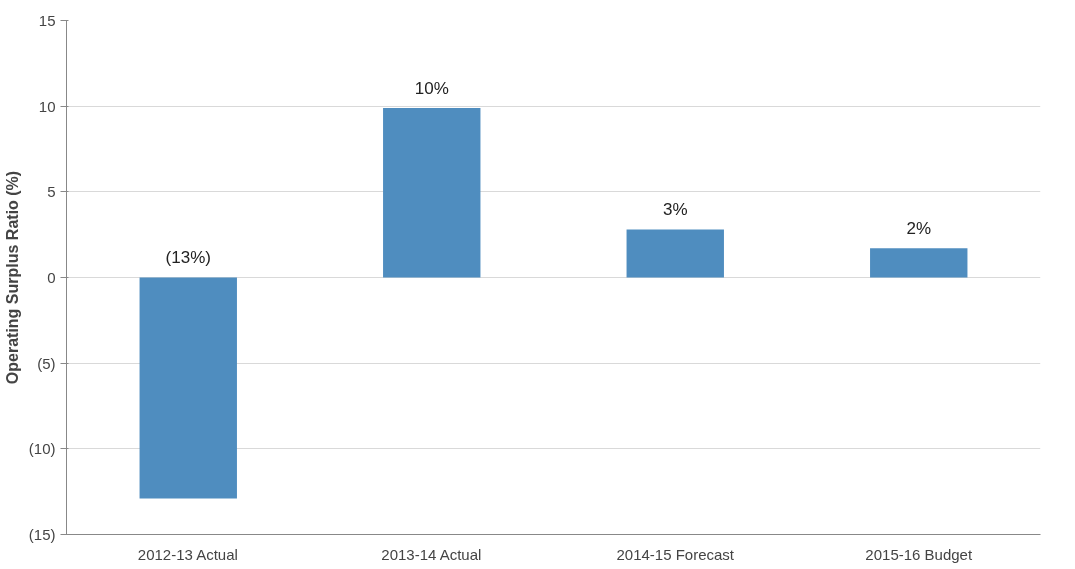 This screenshot has width=1075, height=569. Describe the element at coordinates (431, 554) in the screenshot. I see `x-tick-label: 2013-14 Actual` at that location.